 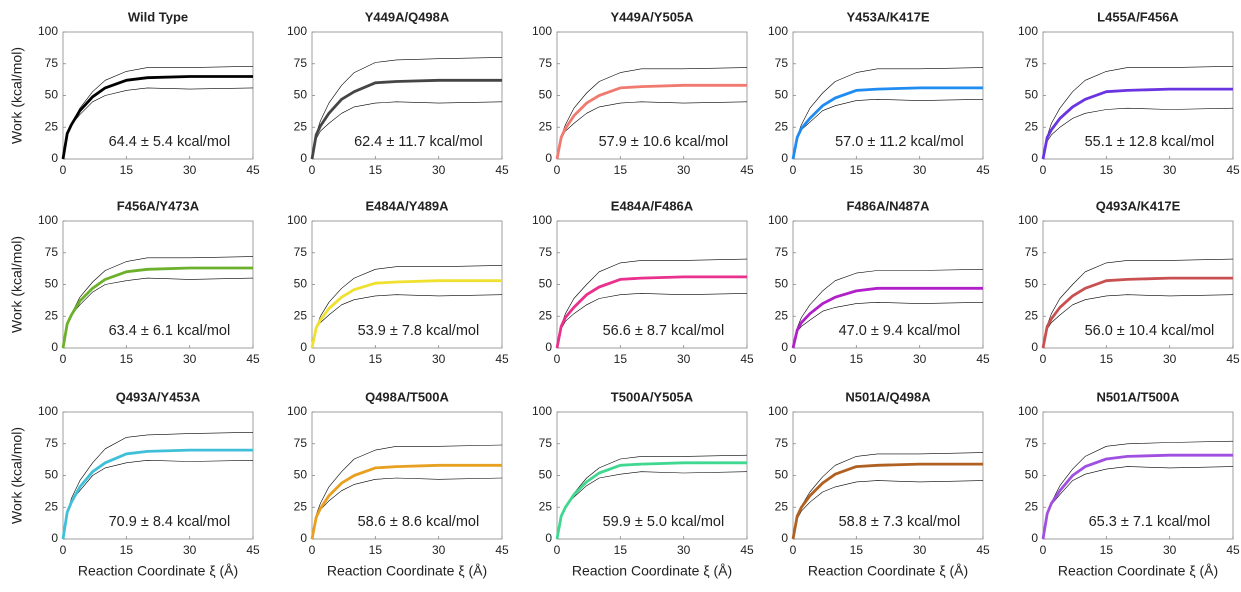 I want to click on annotation: 57.9 ± 10.6 kcal/mol, so click(x=664, y=142).